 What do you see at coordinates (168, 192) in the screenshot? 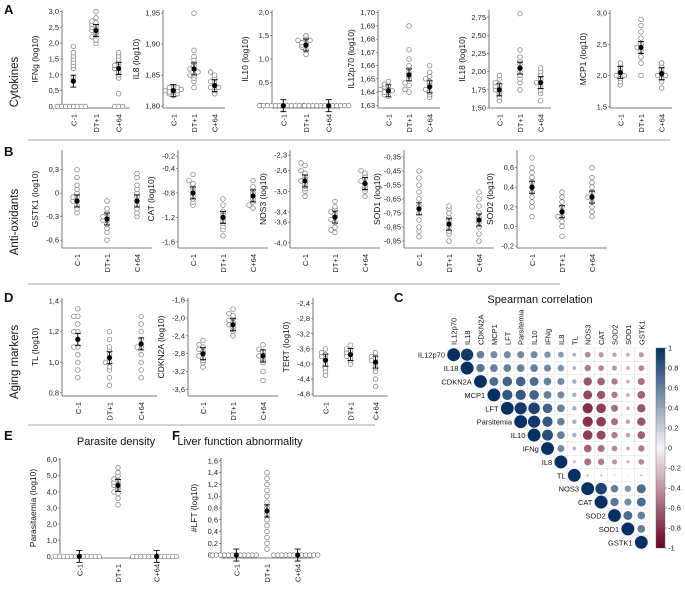
I see `y-tick-label: -0,8` at bounding box center [168, 192].